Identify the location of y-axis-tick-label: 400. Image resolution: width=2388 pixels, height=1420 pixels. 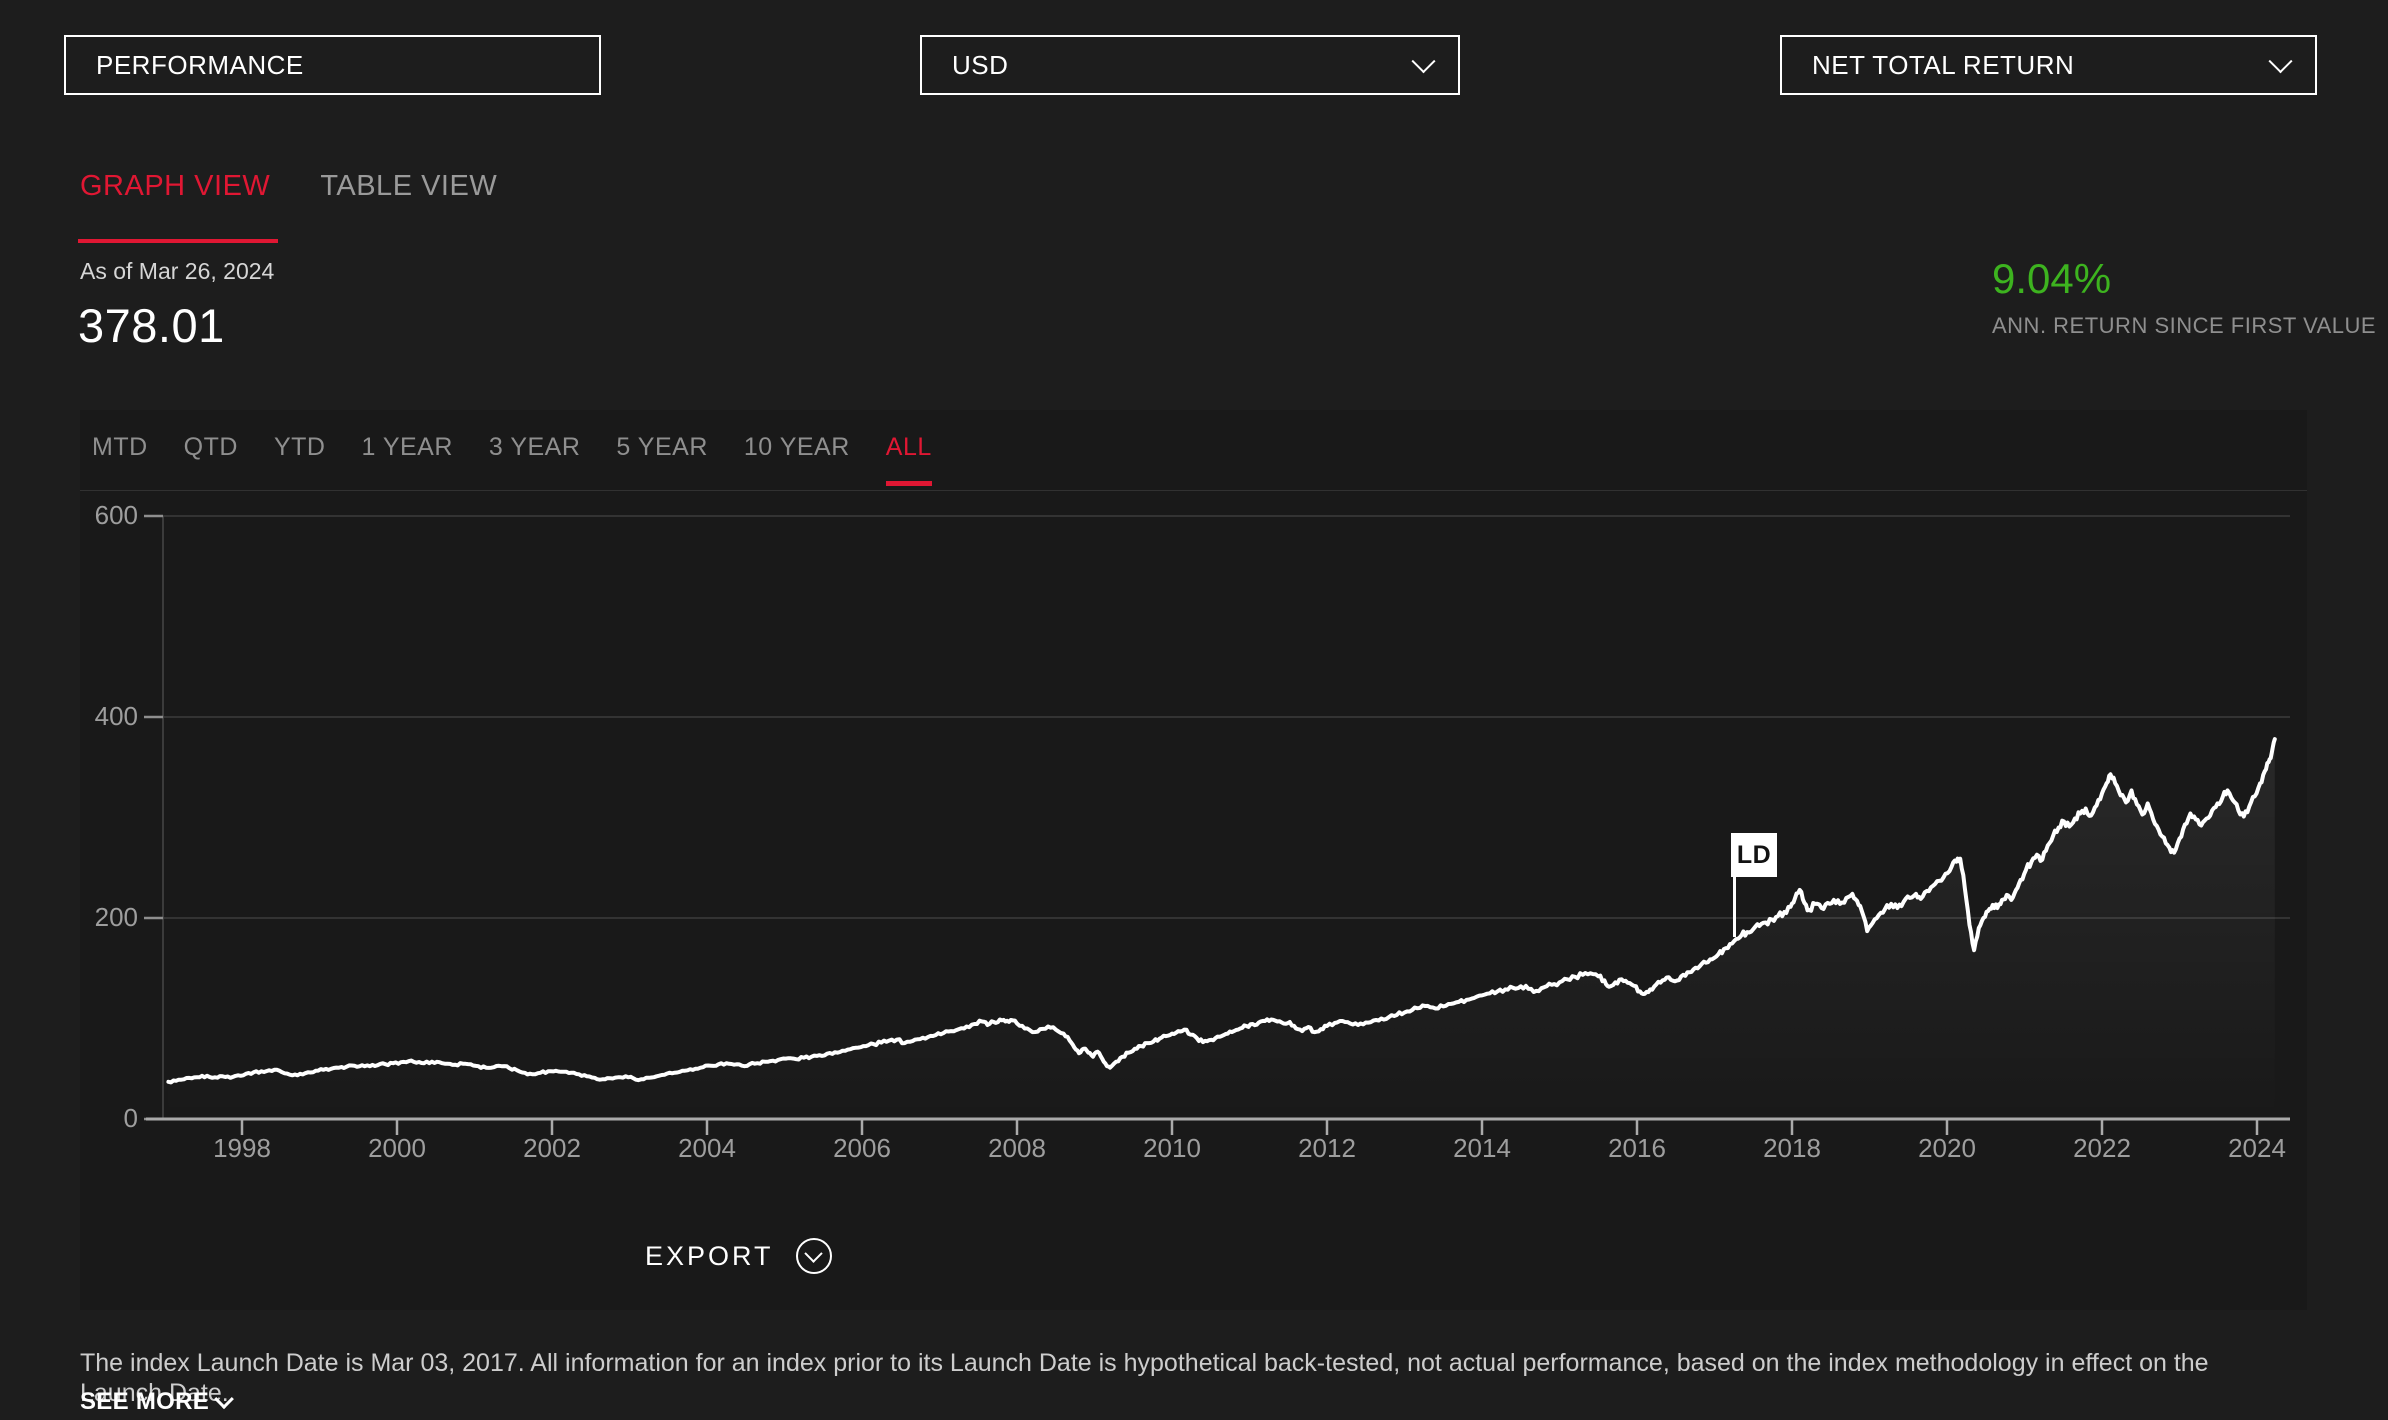
(116, 716).